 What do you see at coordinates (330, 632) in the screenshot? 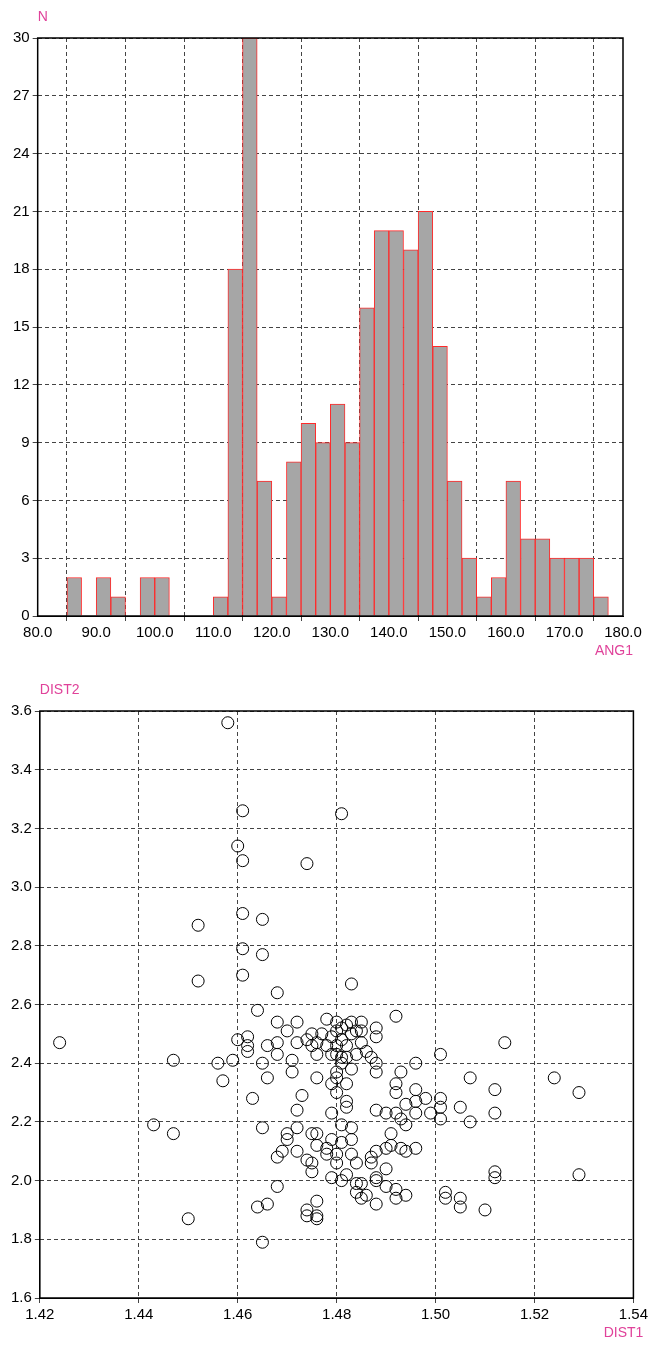
I see `x-tick-label: 130.0` at bounding box center [330, 632].